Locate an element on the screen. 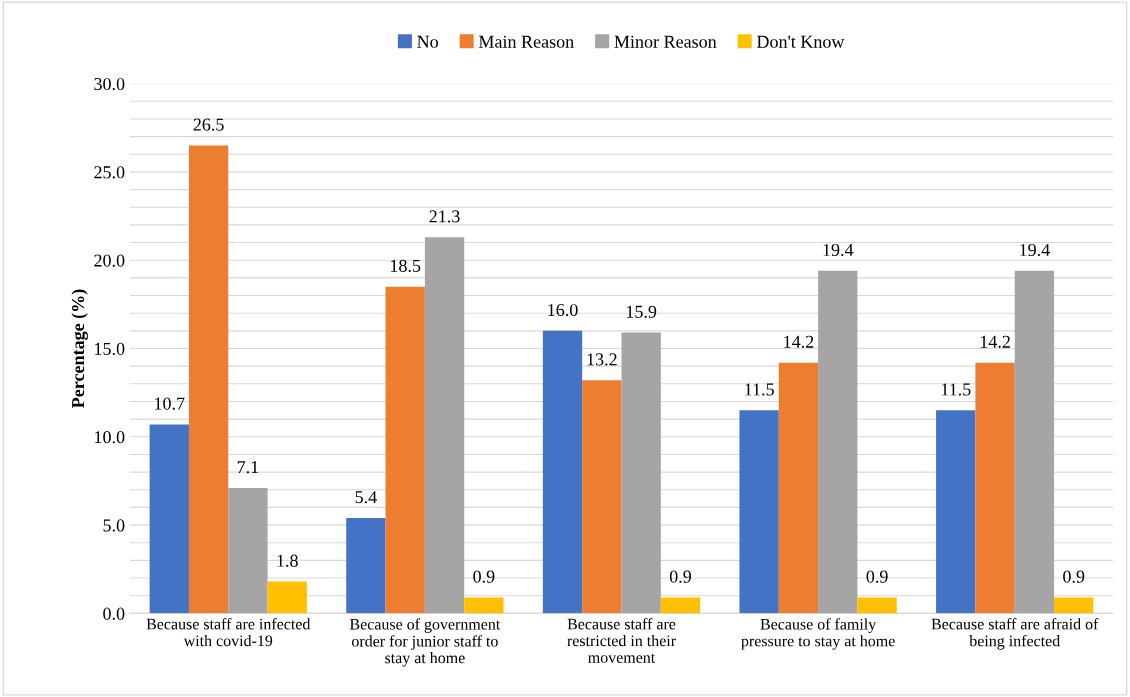  y-tick-label: 15.0 is located at coordinates (110, 349).